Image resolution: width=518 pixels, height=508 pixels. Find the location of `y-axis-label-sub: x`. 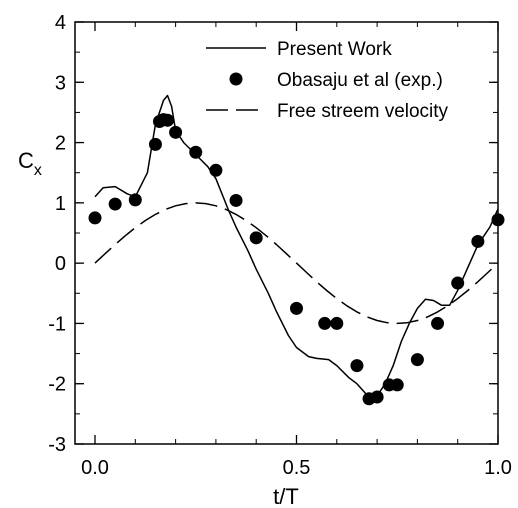

y-axis-label-sub: x is located at coordinates (38, 170).